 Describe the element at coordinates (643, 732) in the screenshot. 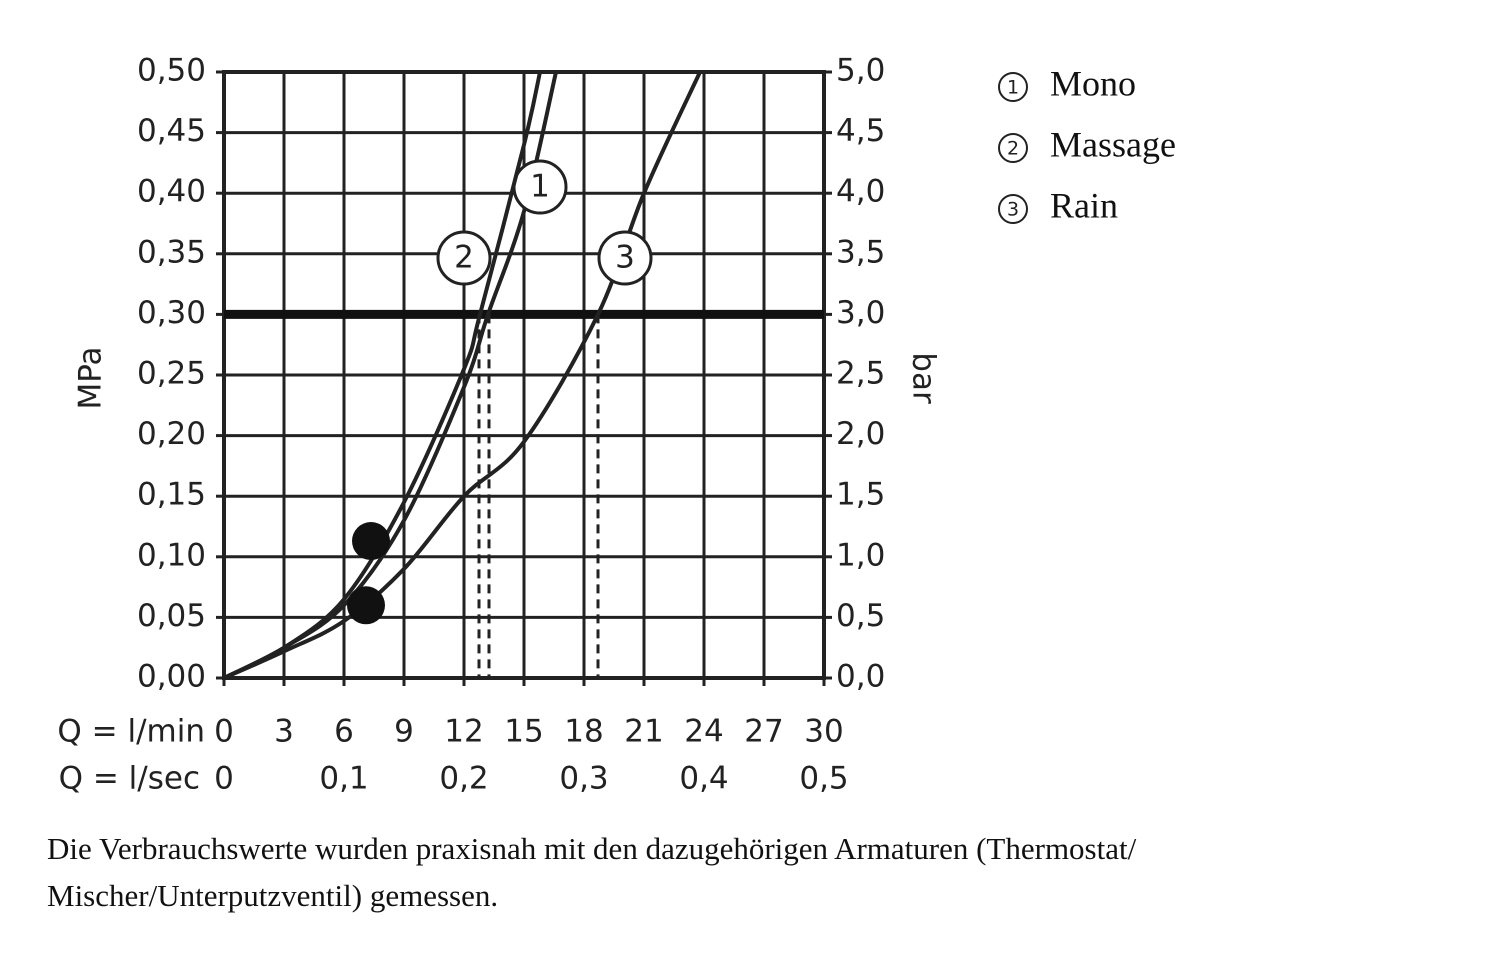

I see `x-tick-label: 21` at that location.